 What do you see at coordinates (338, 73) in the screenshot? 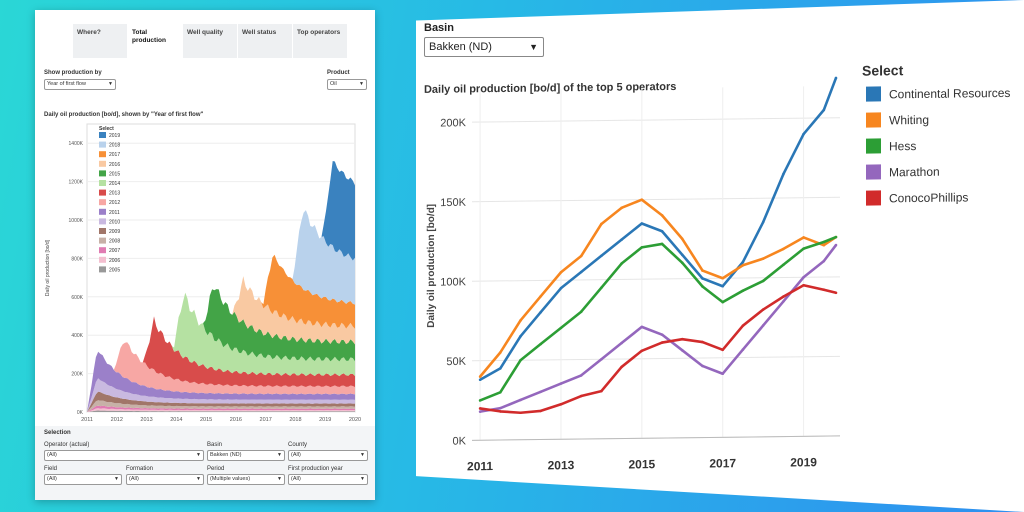
I see `product-label: Product` at bounding box center [338, 73].